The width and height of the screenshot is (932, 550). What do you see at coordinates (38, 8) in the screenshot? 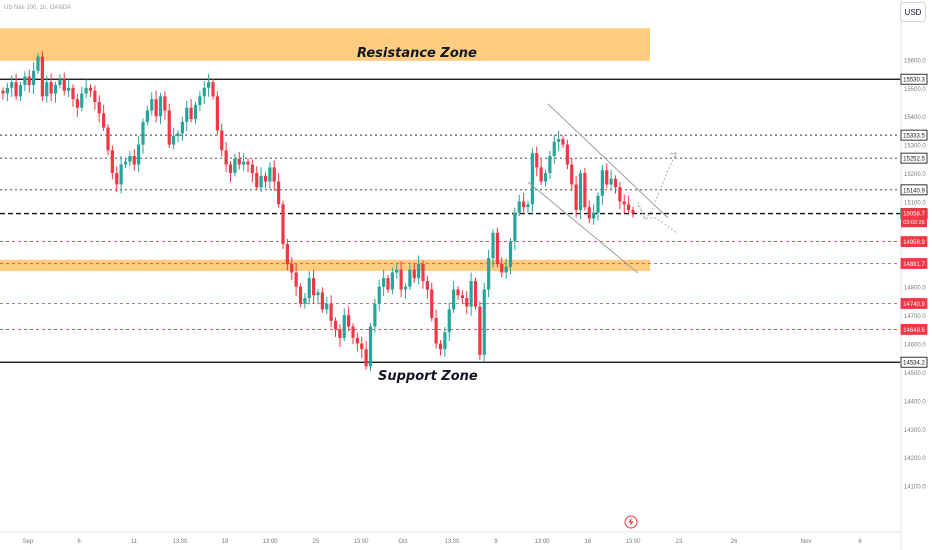
I see `symbol-title: US Nas 100, 1h, OANDA` at bounding box center [38, 8].